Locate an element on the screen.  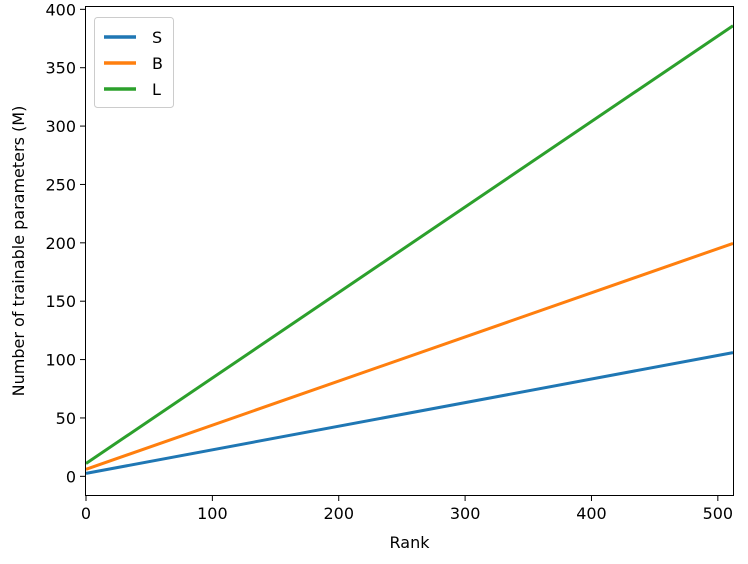
legend: S B L is located at coordinates (134, 62).